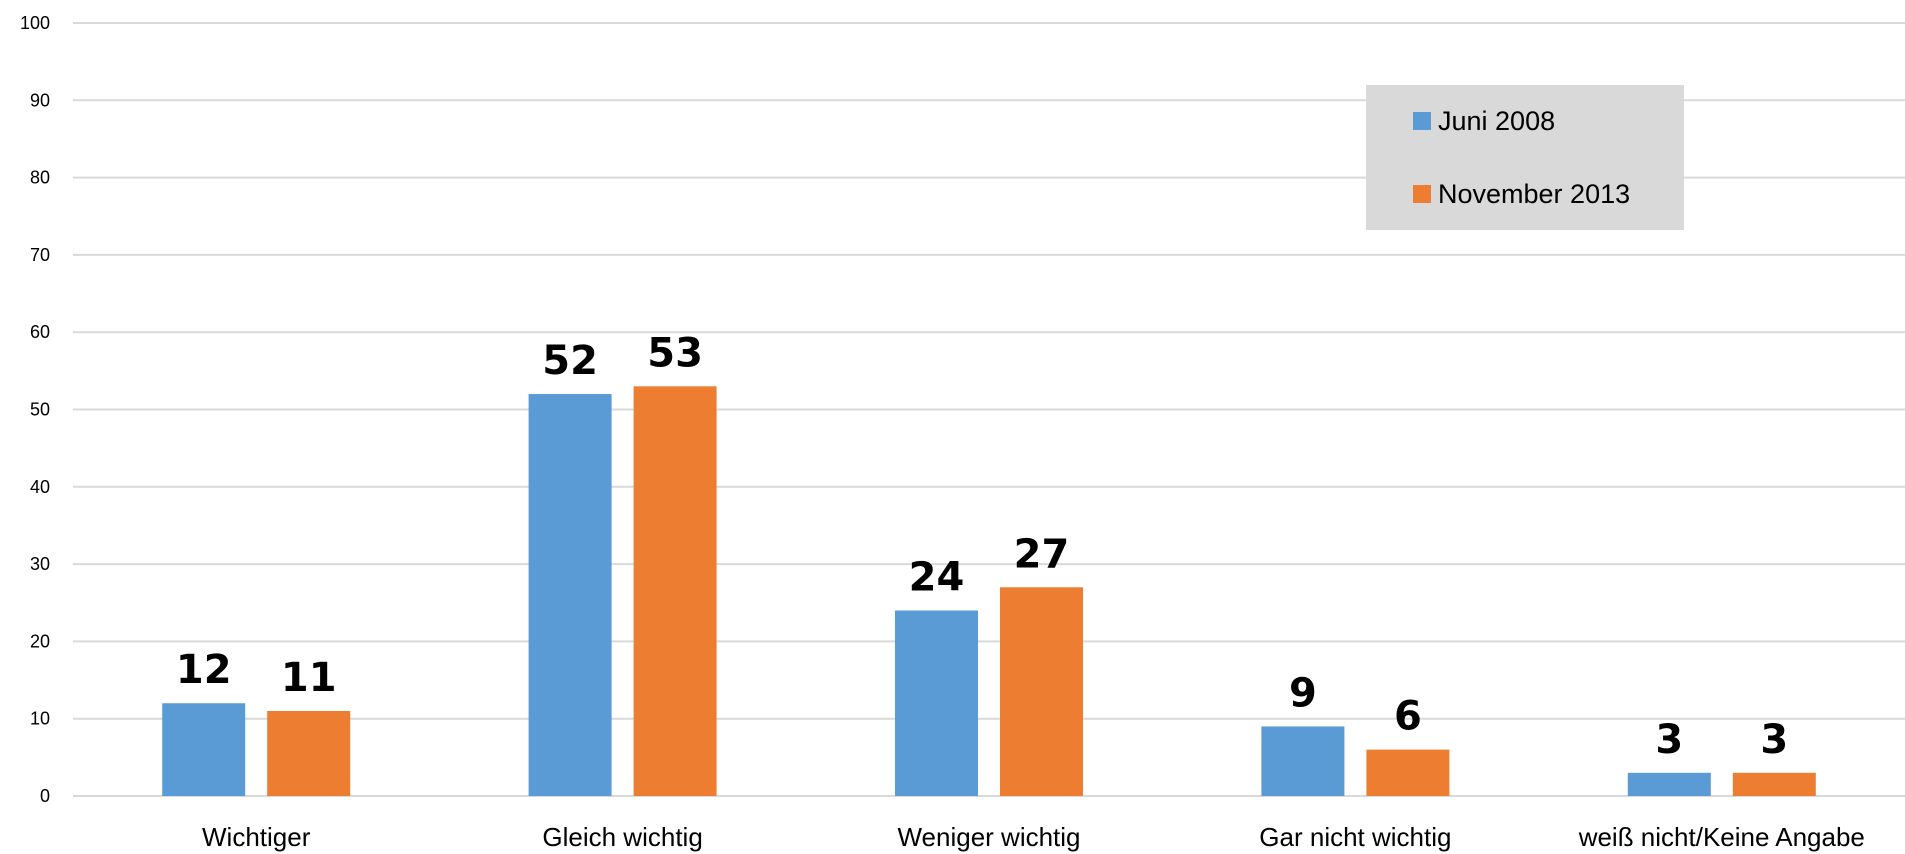 The image size is (1905, 854). I want to click on data-label: 9, so click(1303, 693).